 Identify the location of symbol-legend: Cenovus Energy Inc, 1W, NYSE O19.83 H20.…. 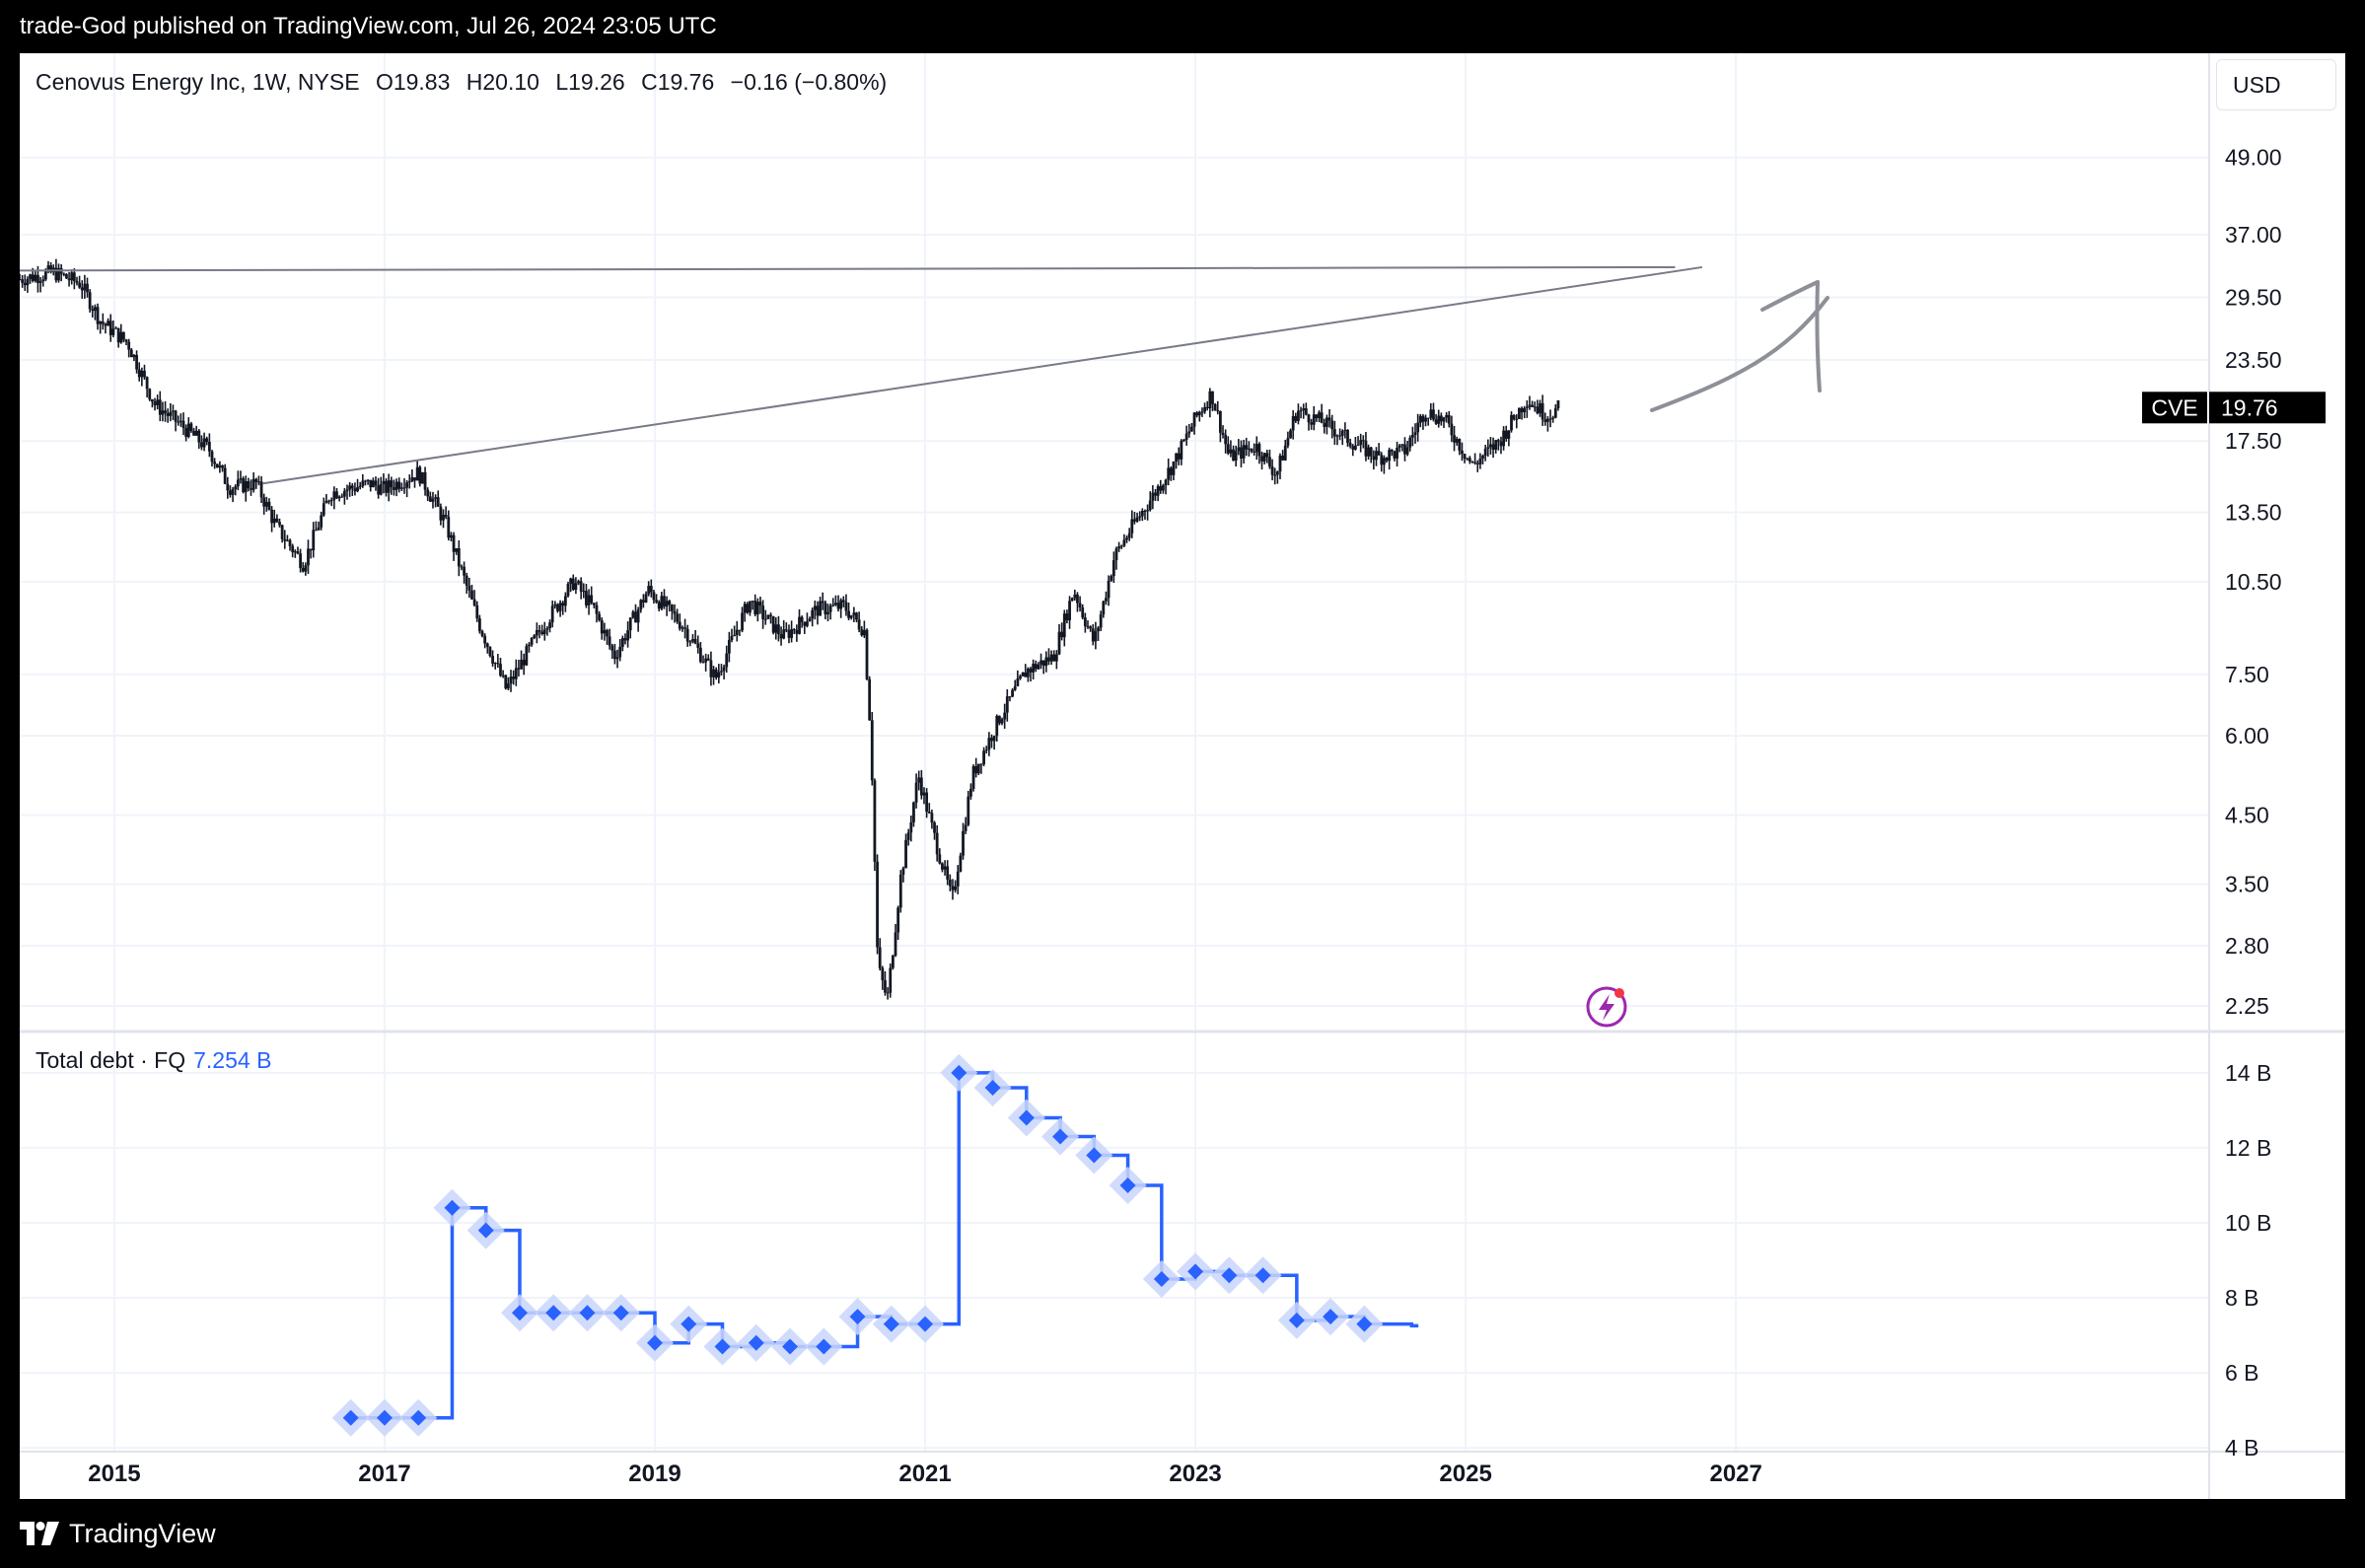
(466, 82).